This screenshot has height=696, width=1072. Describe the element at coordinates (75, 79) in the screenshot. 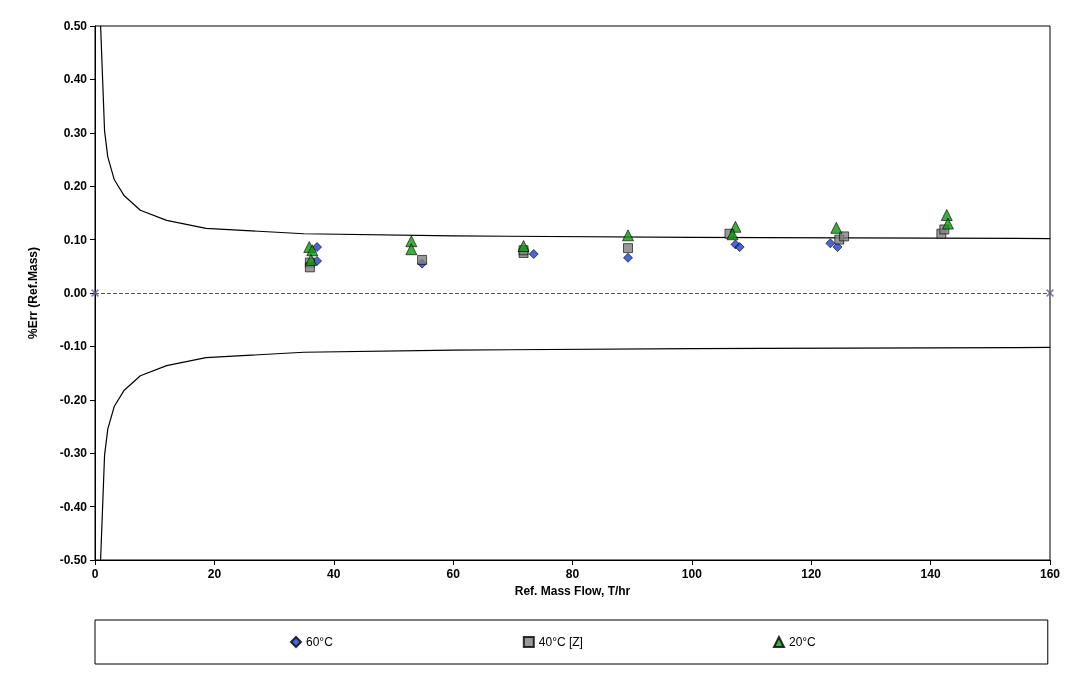

I see `y-tick-label: 0.40` at that location.